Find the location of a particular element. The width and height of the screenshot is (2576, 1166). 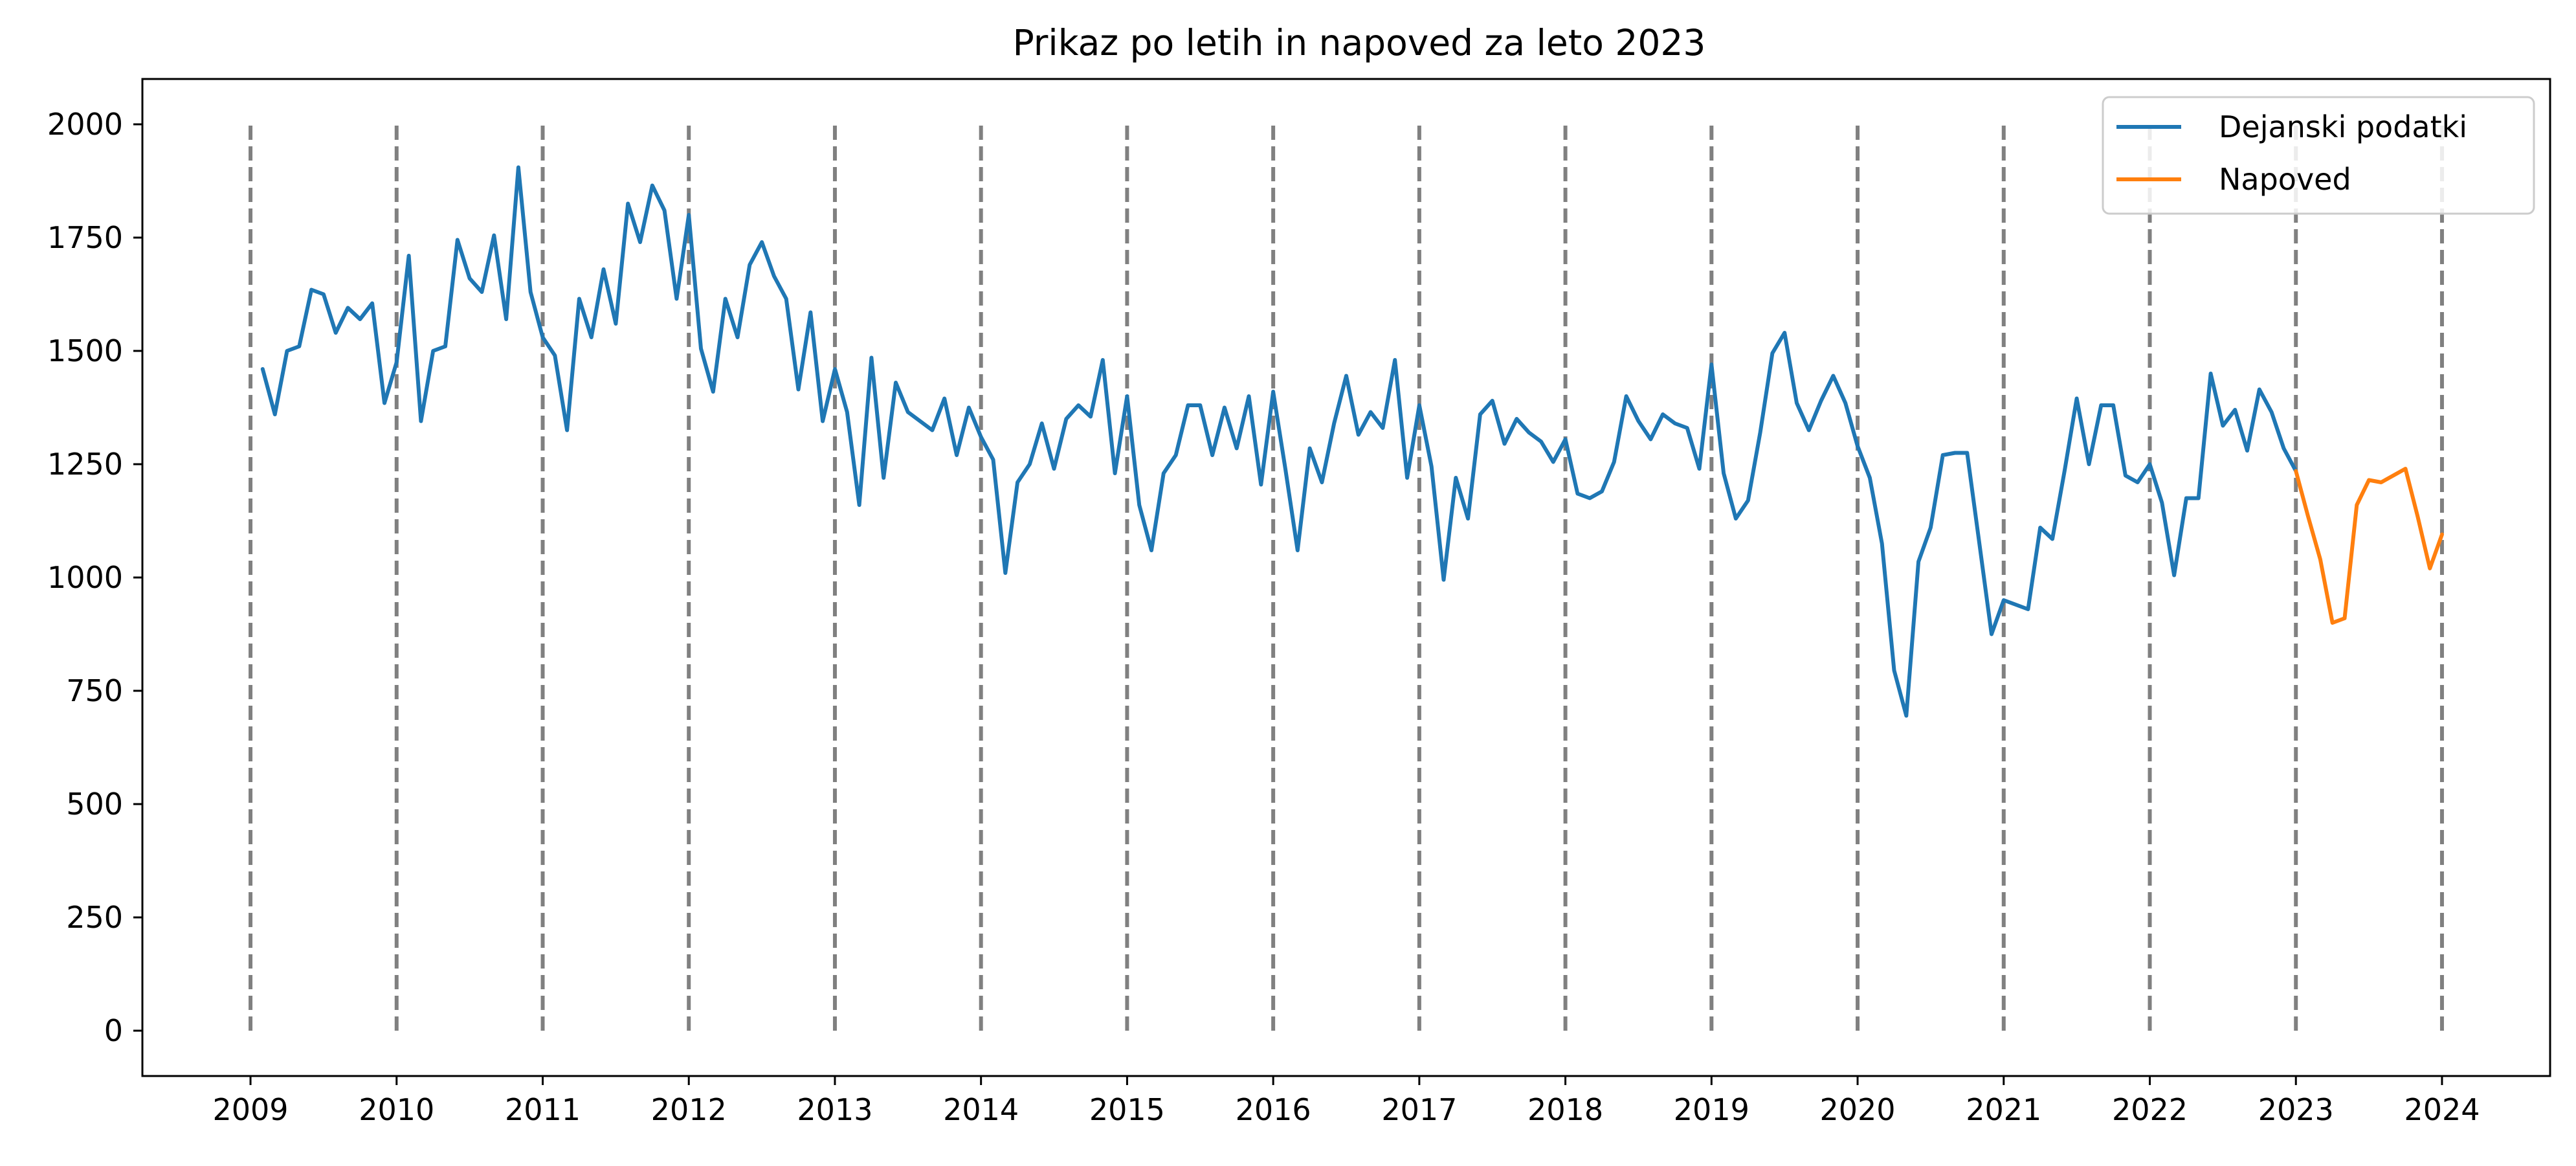

x-tick-label: 2019 is located at coordinates (1711, 1109).